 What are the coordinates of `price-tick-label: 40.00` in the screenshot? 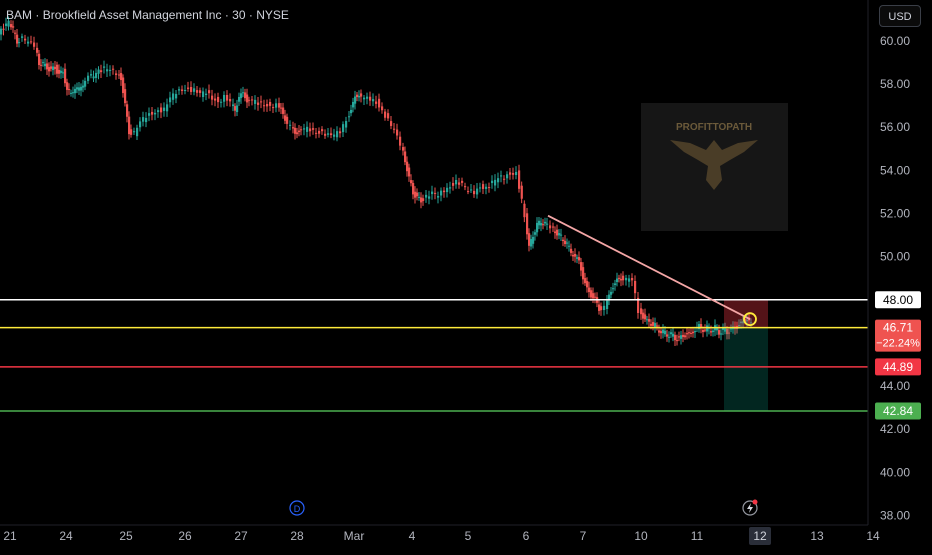 It's located at (895, 472).